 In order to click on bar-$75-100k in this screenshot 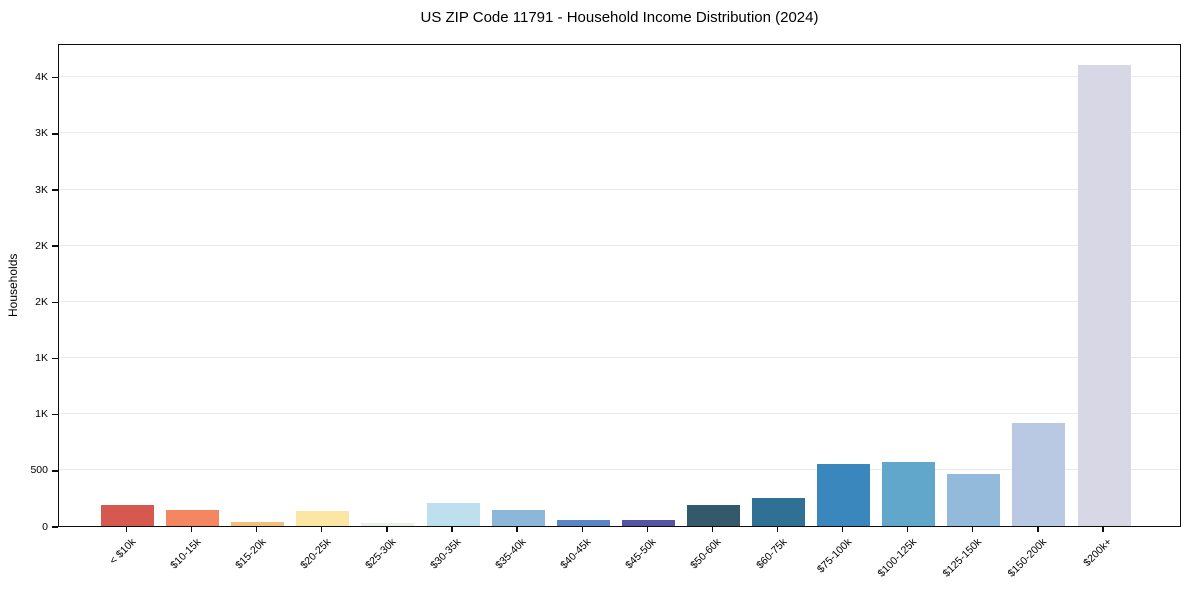, I will do `click(844, 495)`.